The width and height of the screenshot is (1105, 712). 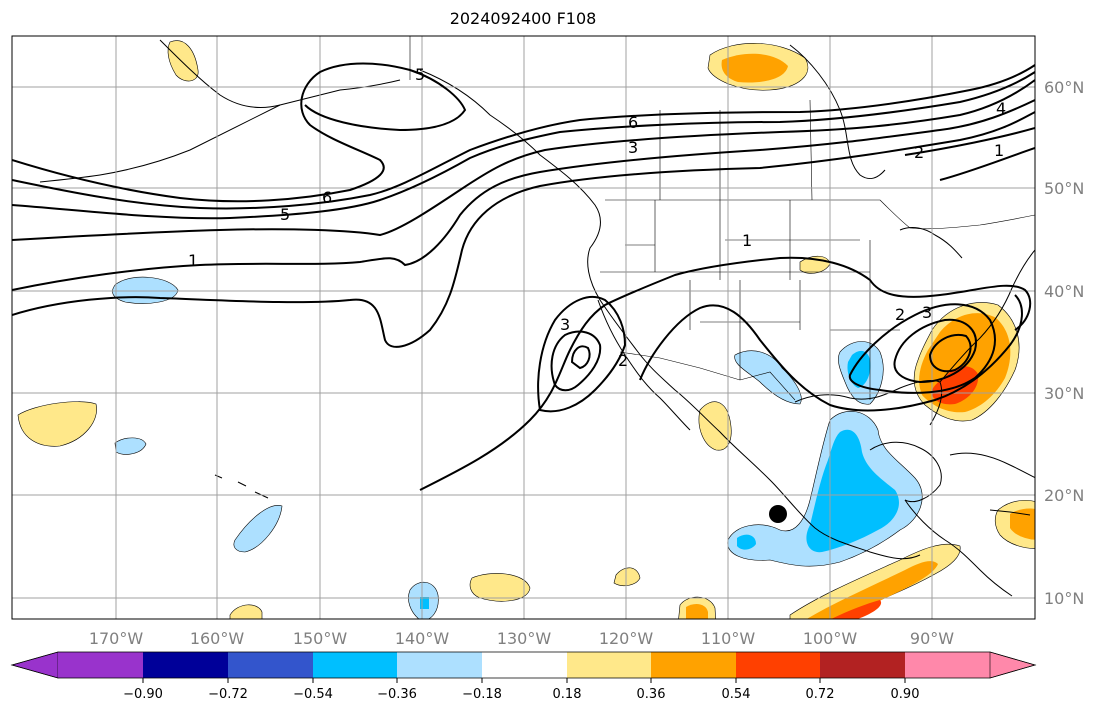 What do you see at coordinates (523, 18) in the screenshot?
I see `map-title: 2024092400 F108` at bounding box center [523, 18].